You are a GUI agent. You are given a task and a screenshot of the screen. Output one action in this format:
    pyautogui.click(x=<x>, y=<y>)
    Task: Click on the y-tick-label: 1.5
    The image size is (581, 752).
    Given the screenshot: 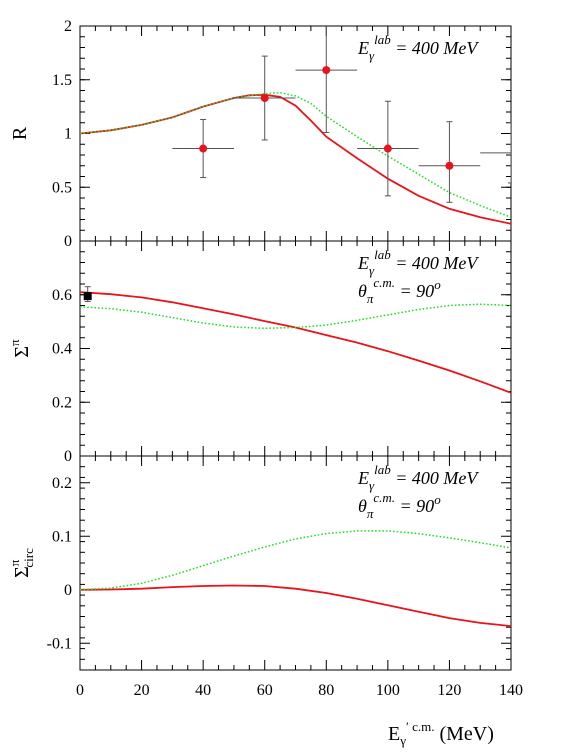 What is the action you would take?
    pyautogui.click(x=62, y=80)
    